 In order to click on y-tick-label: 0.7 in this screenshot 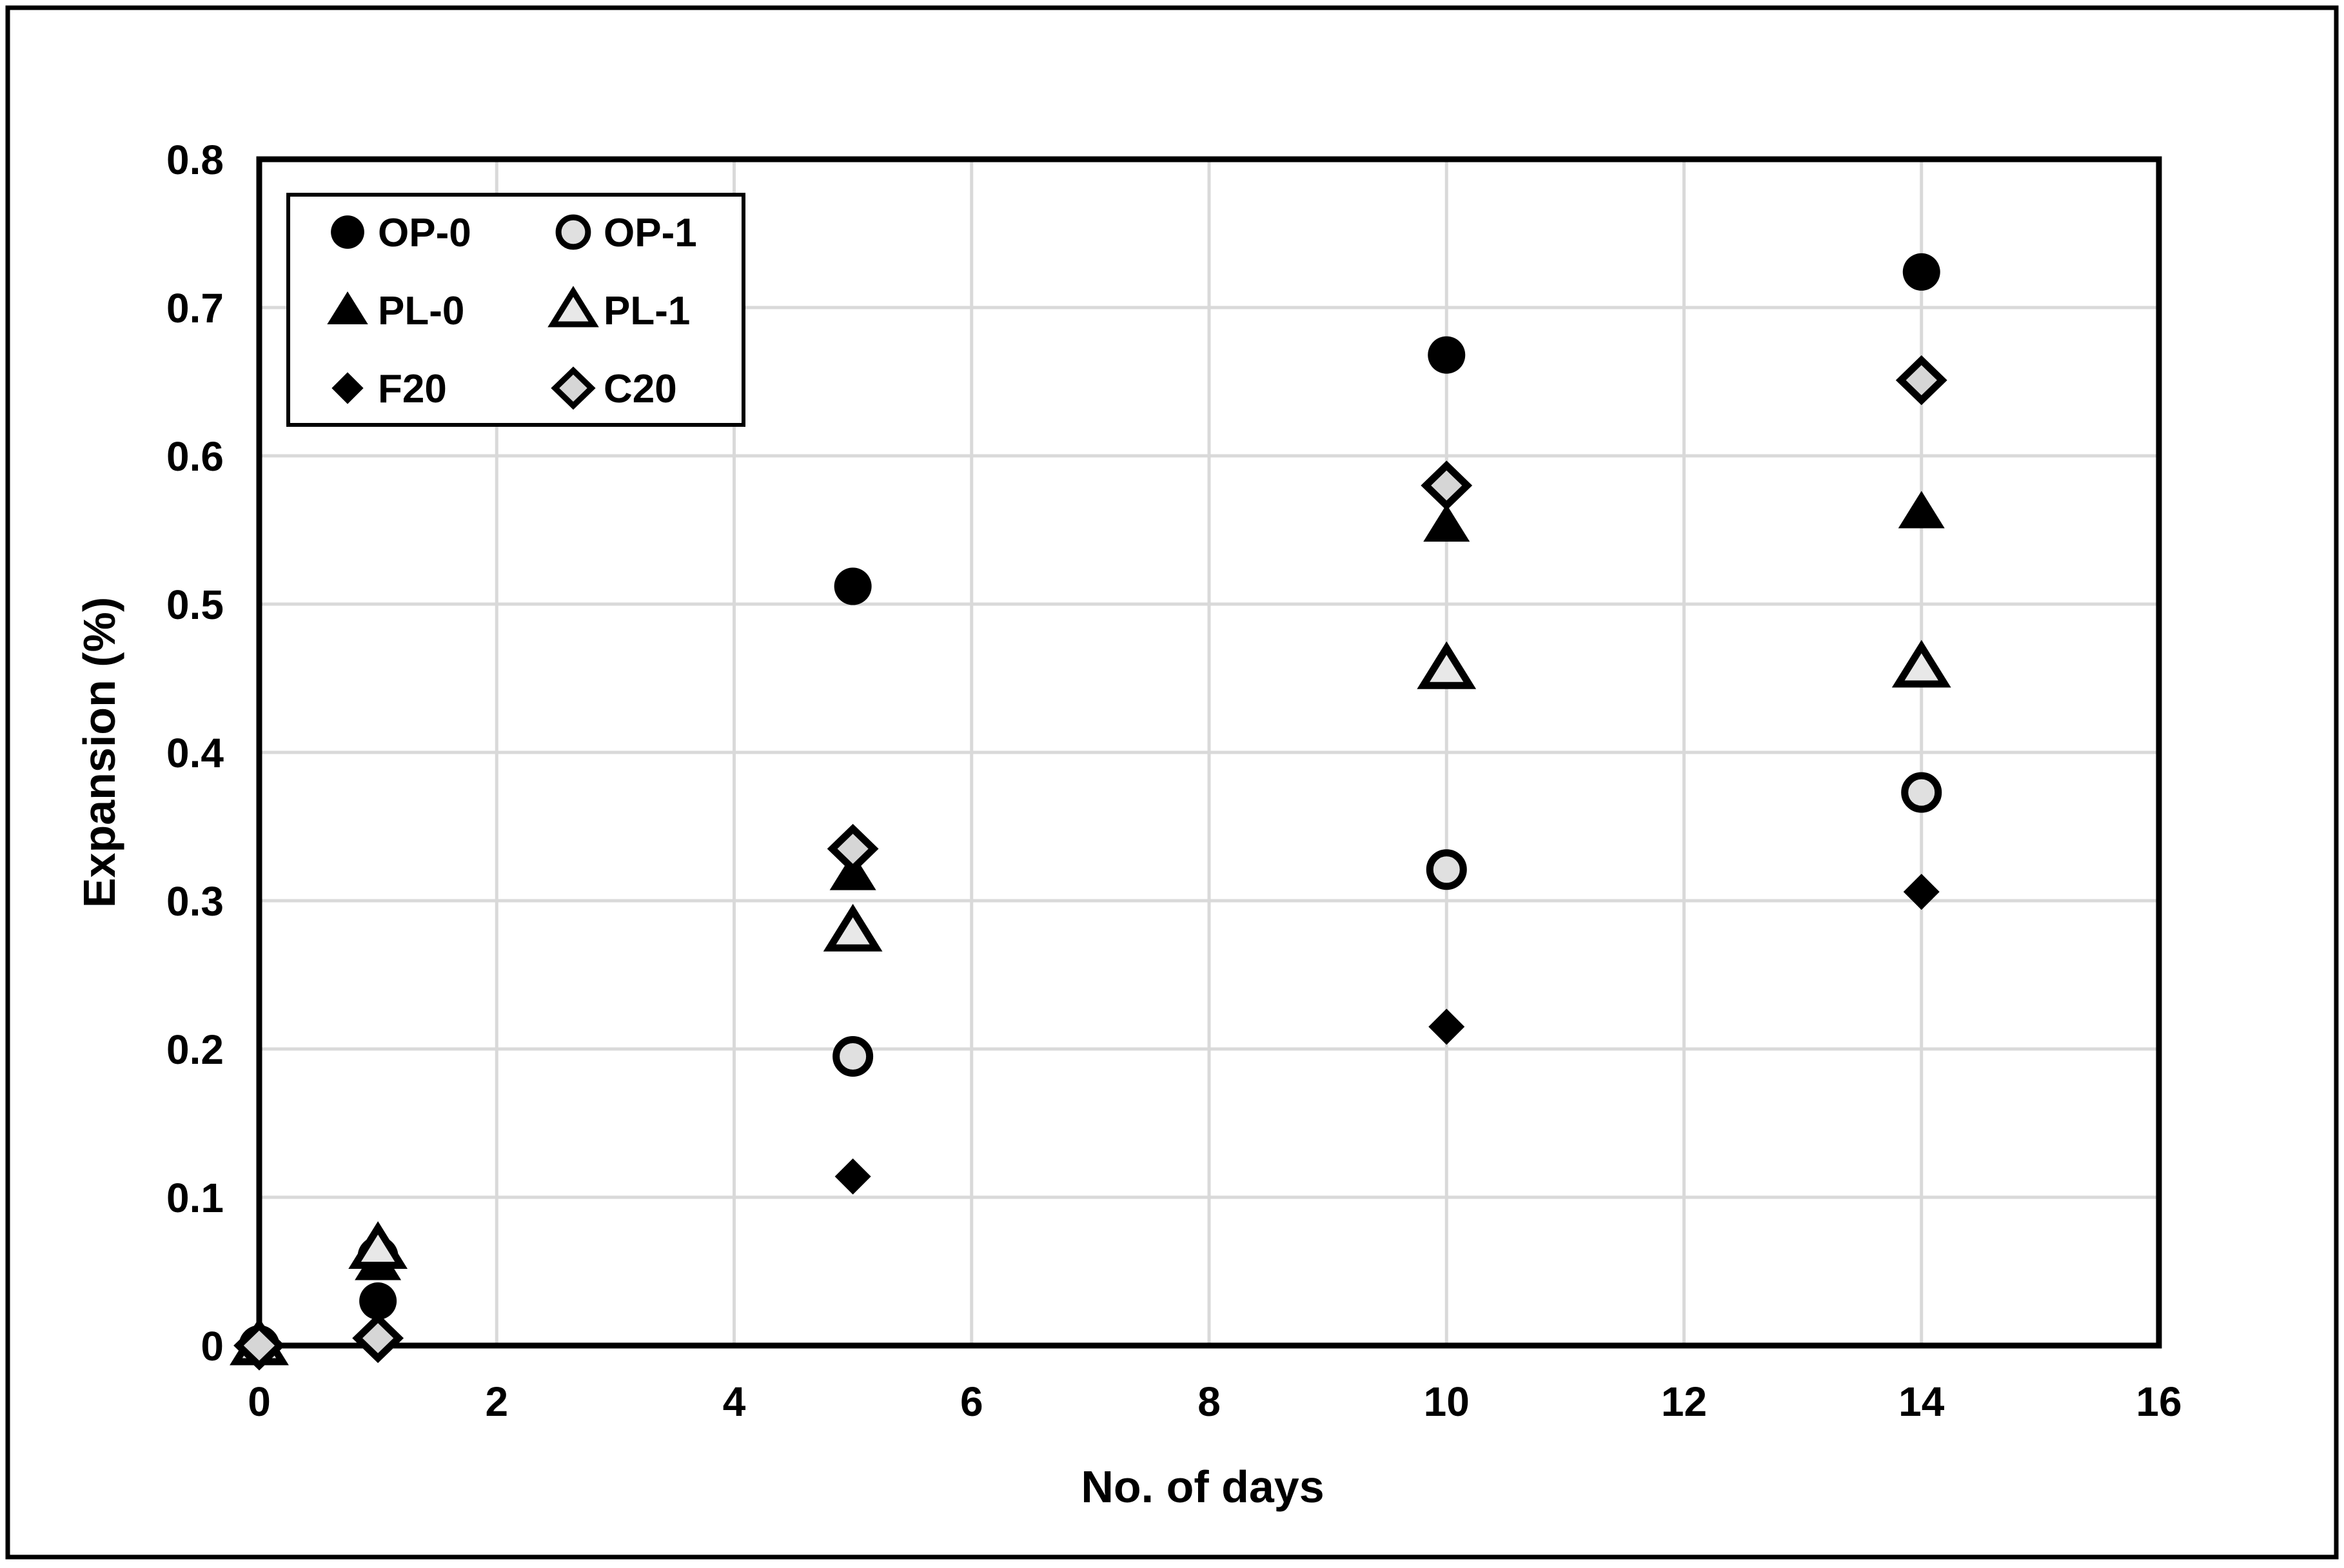, I will do `click(195, 308)`.